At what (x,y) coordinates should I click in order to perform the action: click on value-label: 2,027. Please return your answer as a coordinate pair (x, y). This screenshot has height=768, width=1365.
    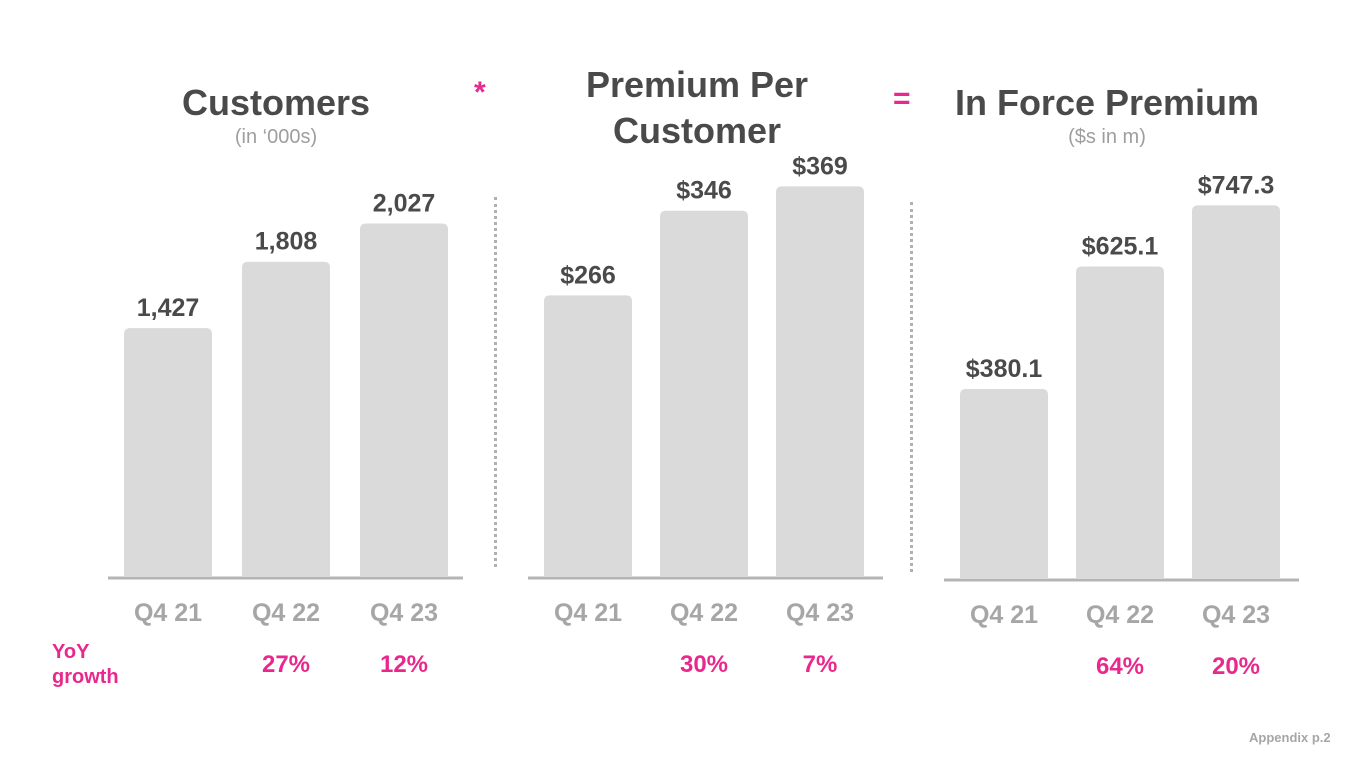
    Looking at the image, I should click on (404, 204).